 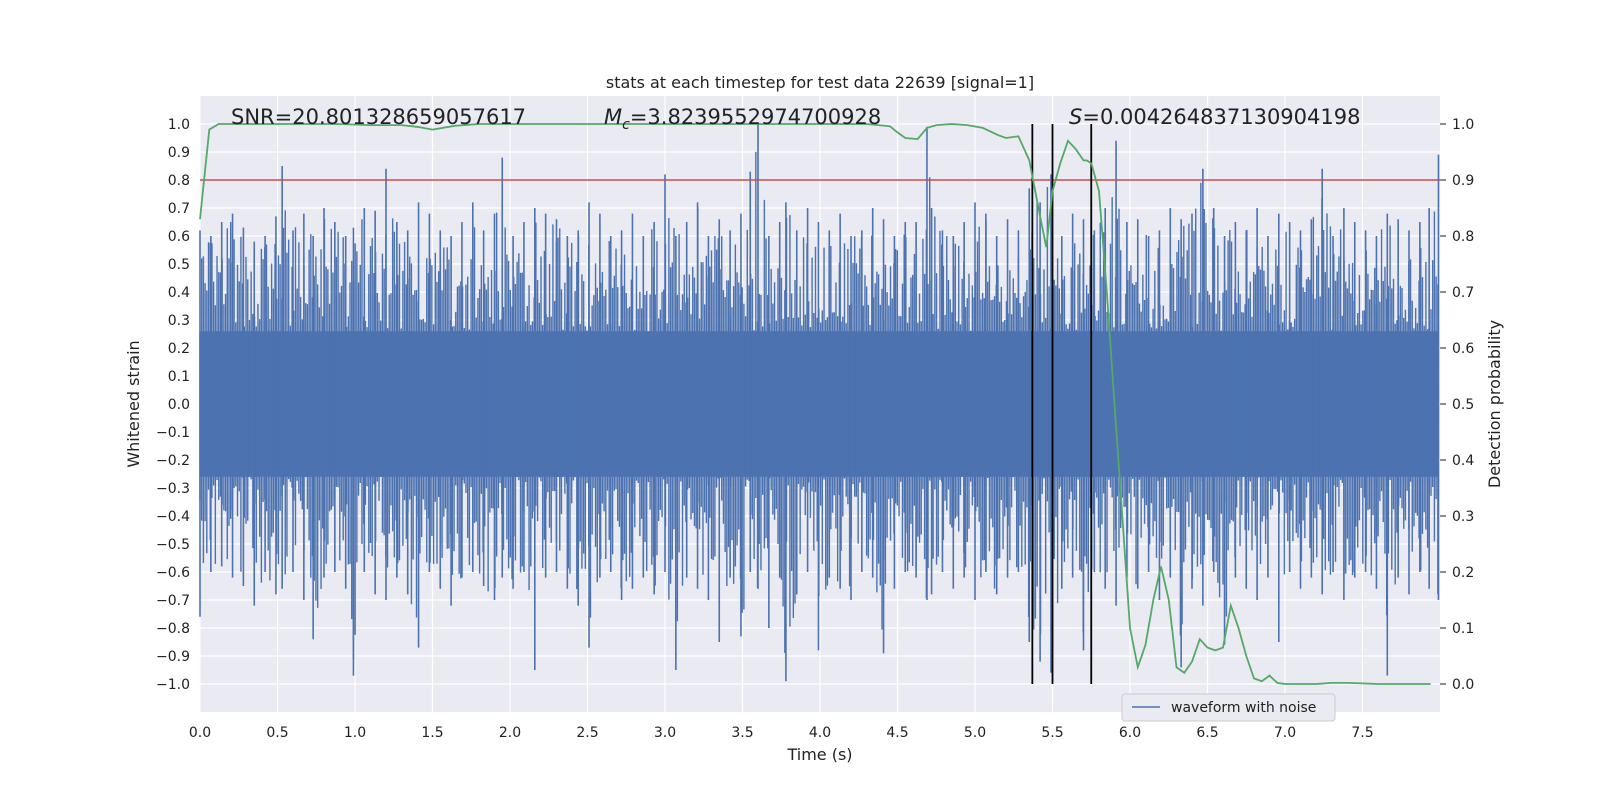 I want to click on chirp-mass-value: =3.8239552974700928, so click(x=755, y=117).